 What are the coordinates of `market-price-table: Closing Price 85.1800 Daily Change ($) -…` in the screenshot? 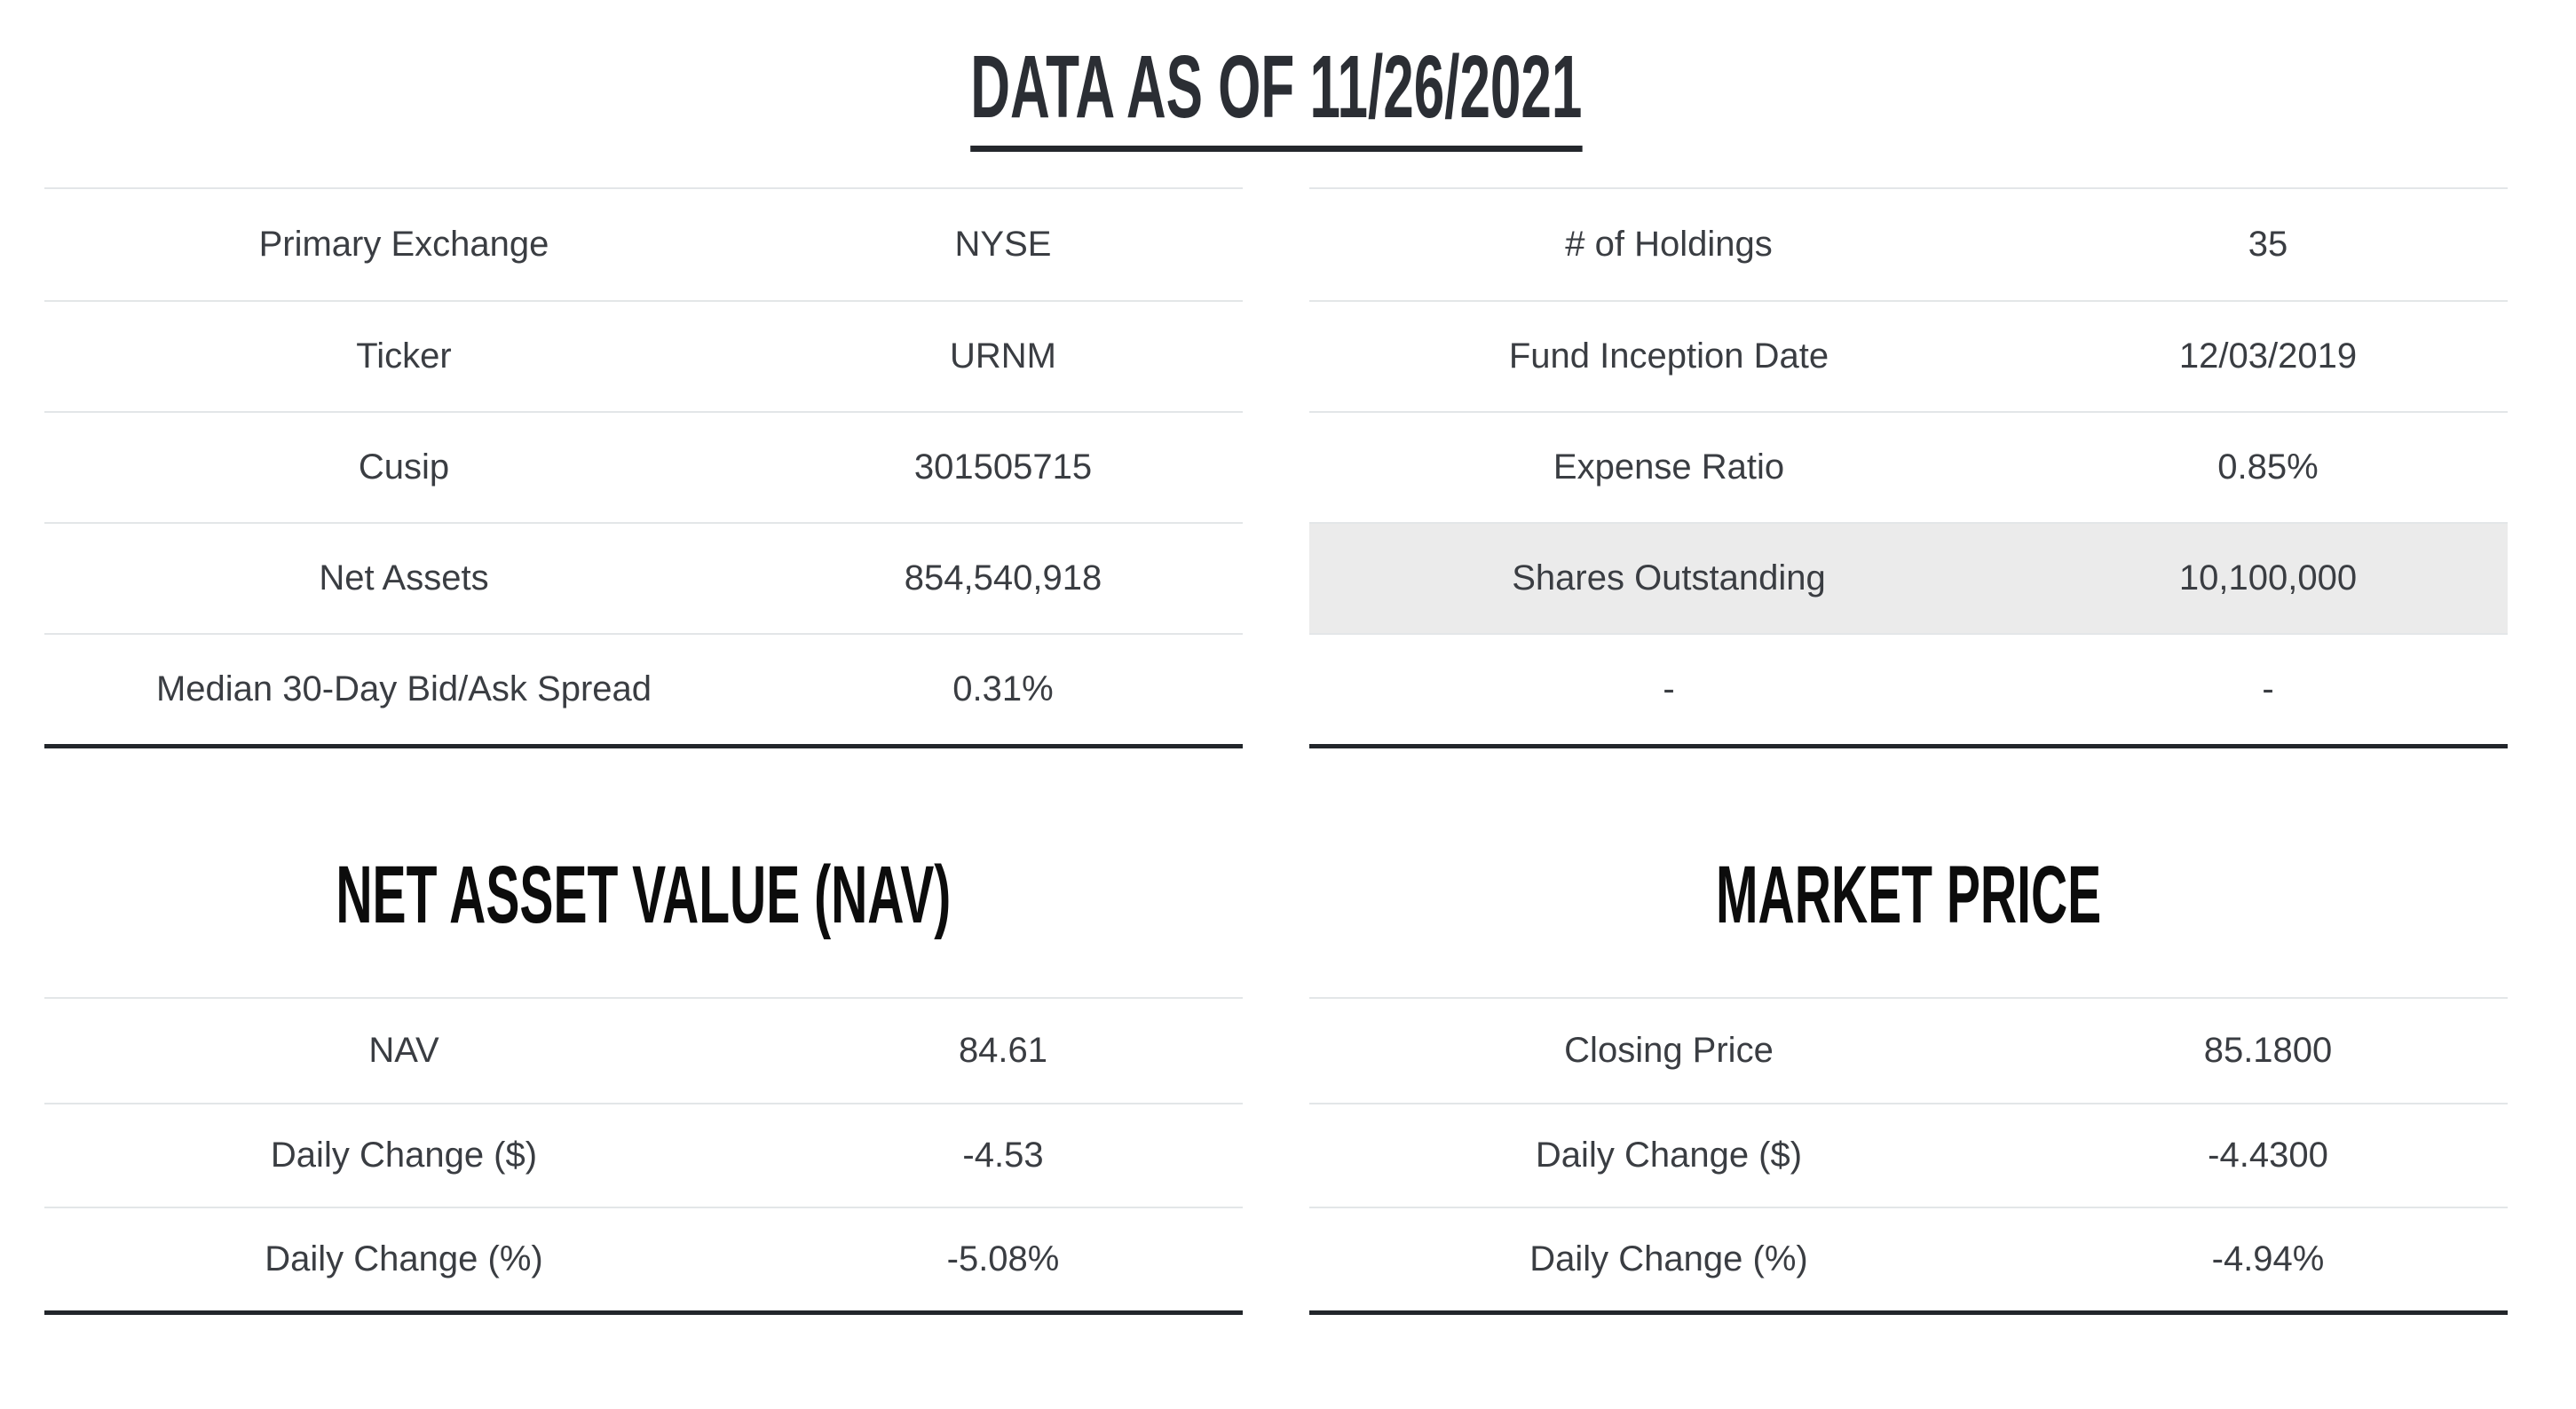 It's located at (1908, 1156).